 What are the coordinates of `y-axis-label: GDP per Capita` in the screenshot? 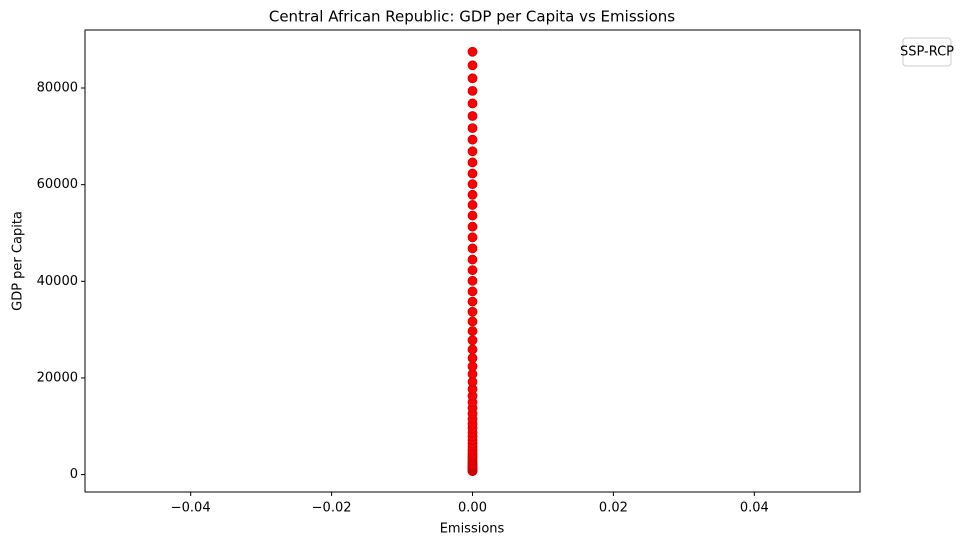 It's located at (18, 261).